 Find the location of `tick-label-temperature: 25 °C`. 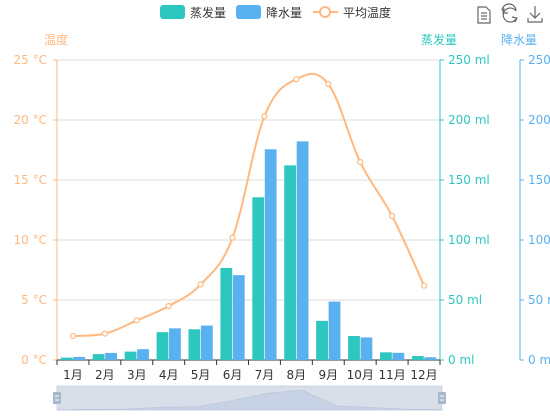

tick-label-temperature: 25 °C is located at coordinates (30, 60).